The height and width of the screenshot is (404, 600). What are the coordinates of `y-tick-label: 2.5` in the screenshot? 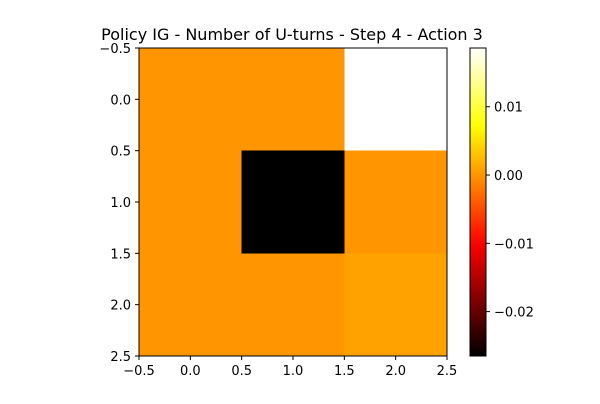 It's located at (120, 357).